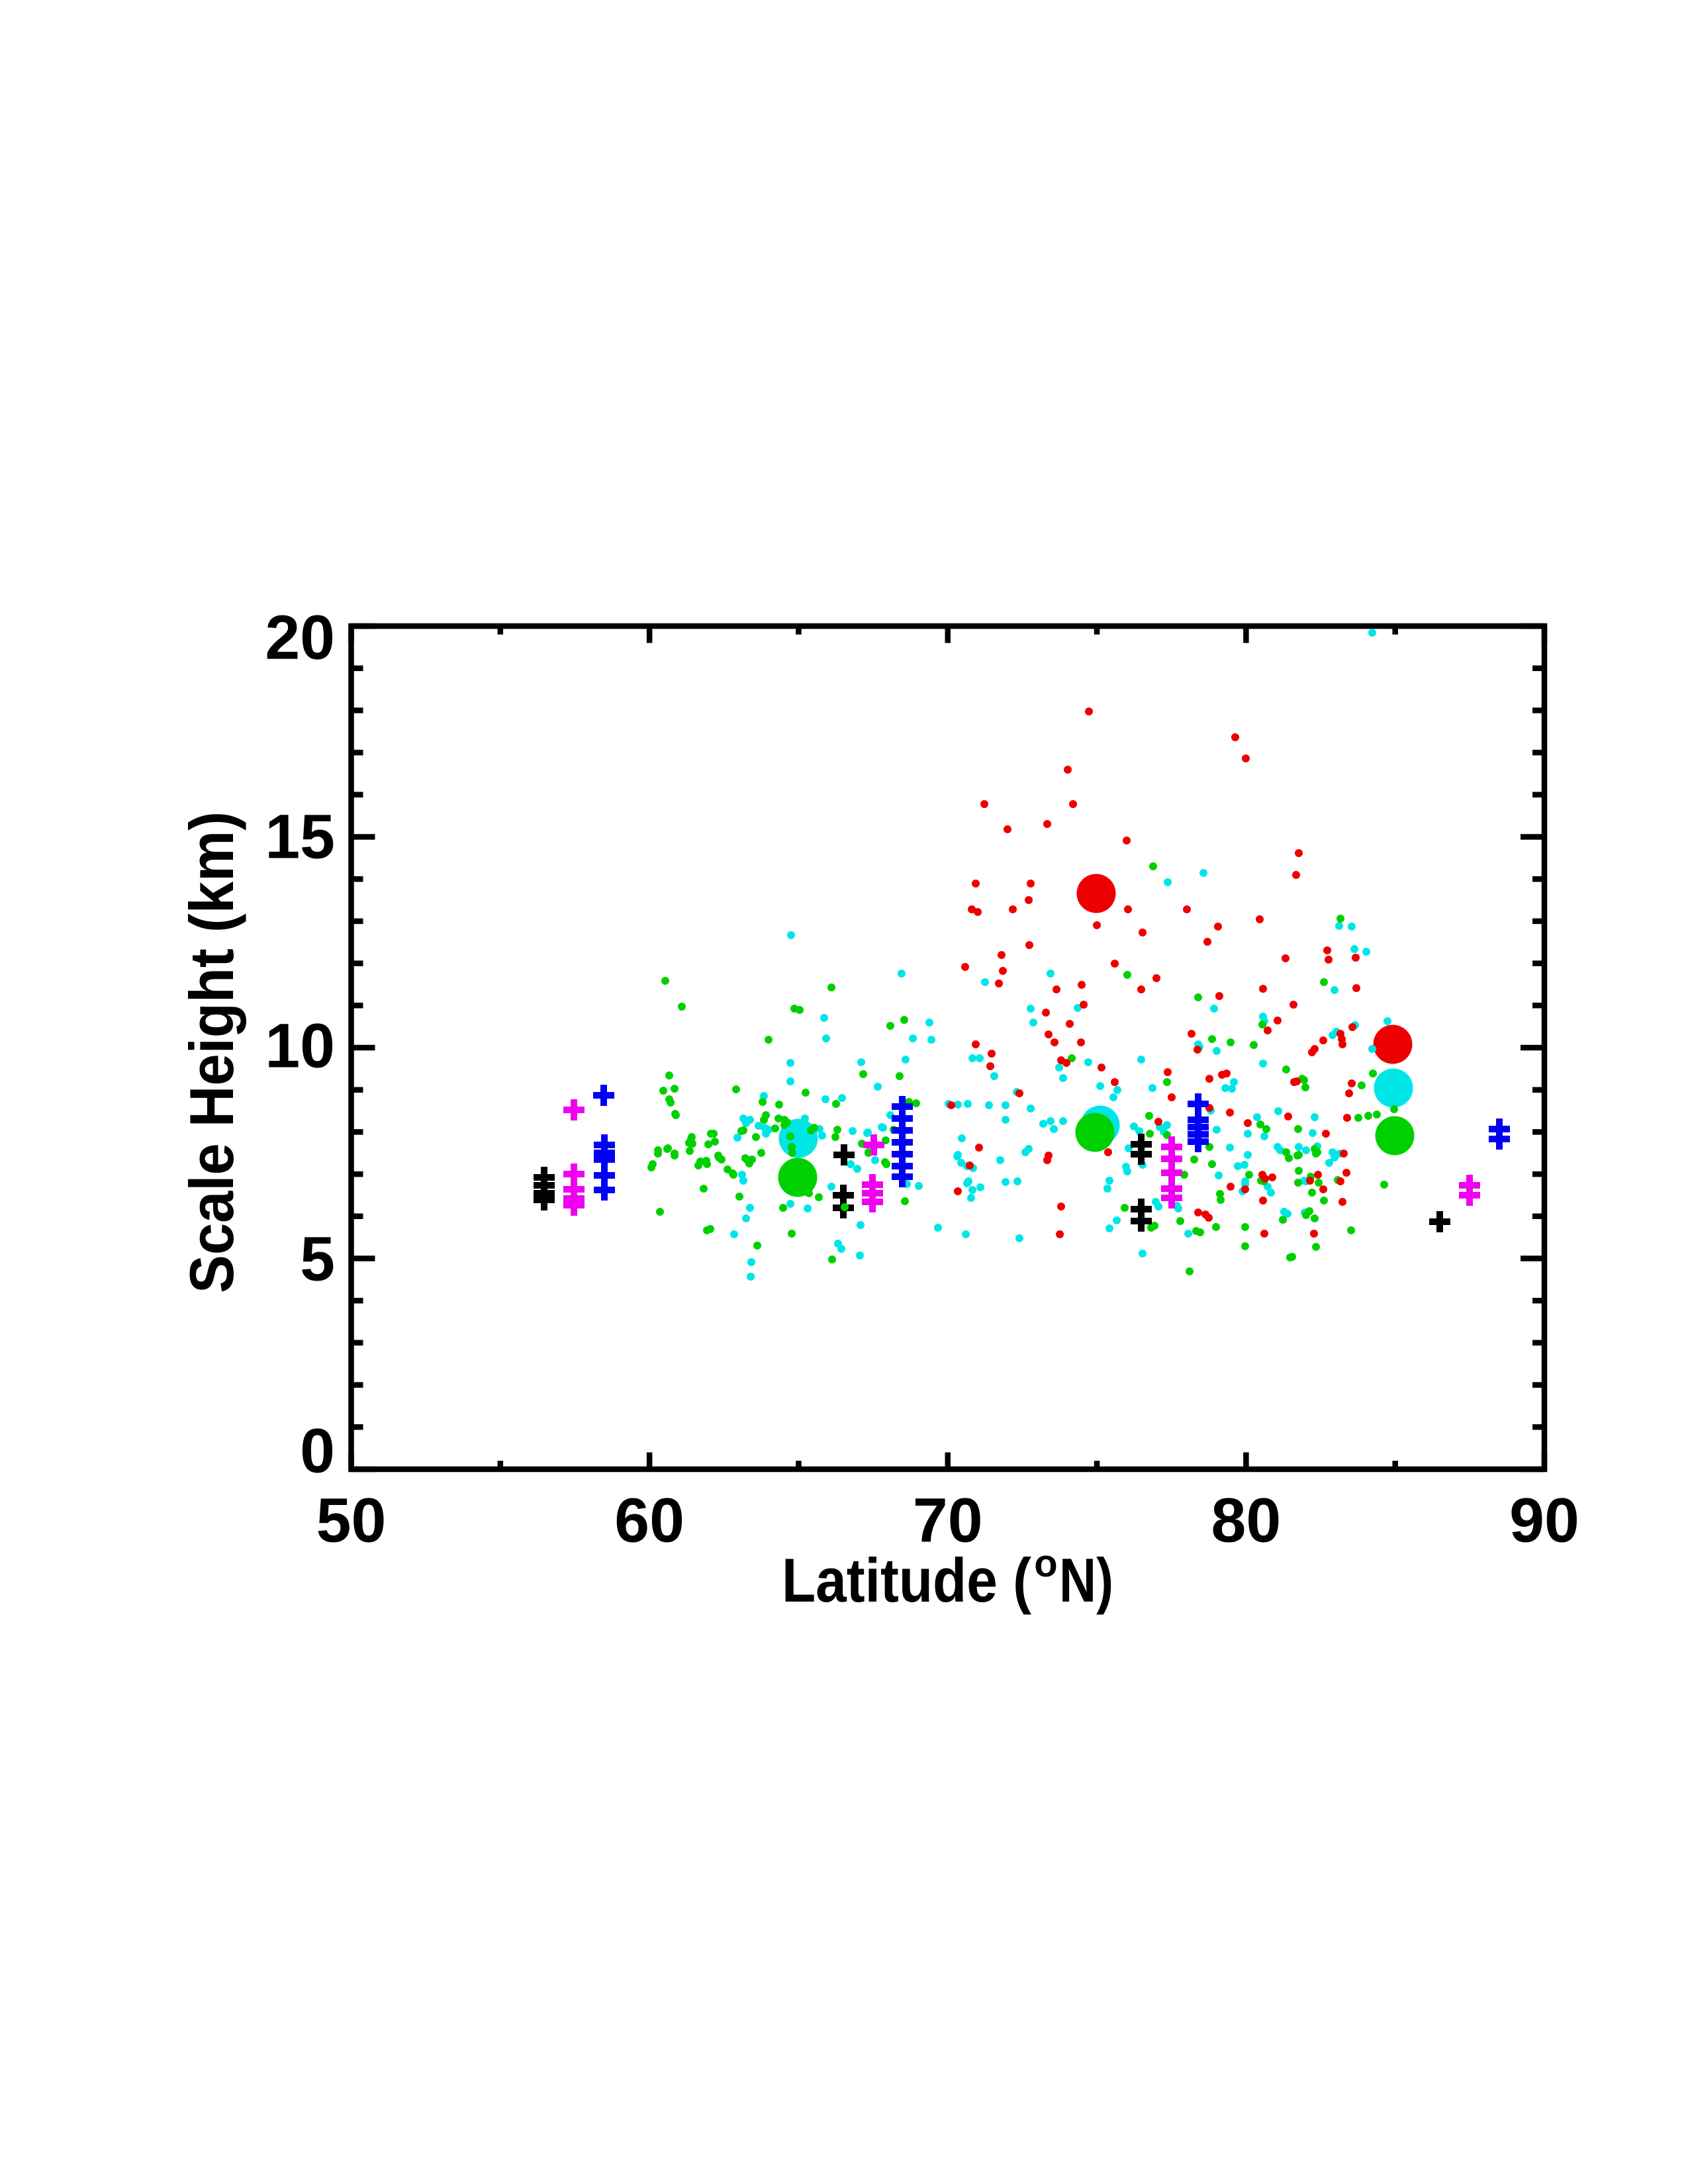 The width and height of the screenshot is (1688, 2184). What do you see at coordinates (907, 1580) in the screenshot?
I see `svg-text: Latitude (` at bounding box center [907, 1580].